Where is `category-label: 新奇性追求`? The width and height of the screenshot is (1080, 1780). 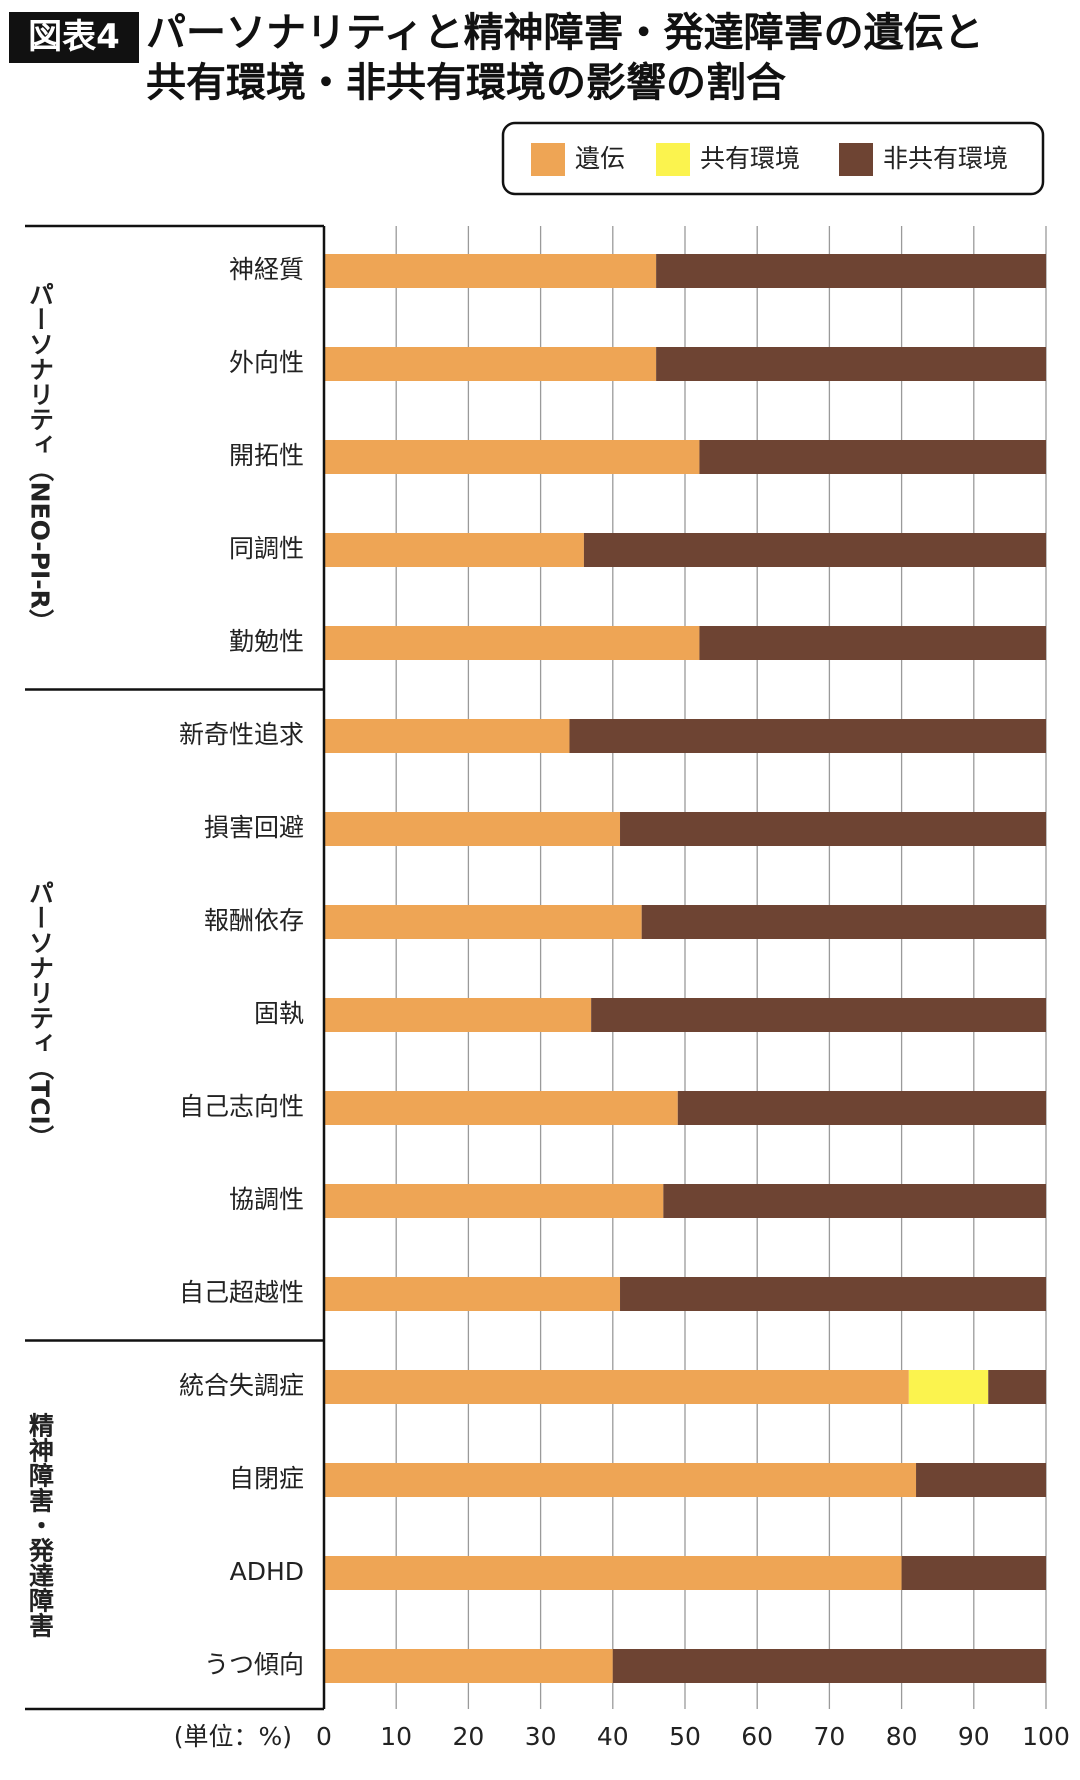
category-label: 新奇性追求 is located at coordinates (241, 734).